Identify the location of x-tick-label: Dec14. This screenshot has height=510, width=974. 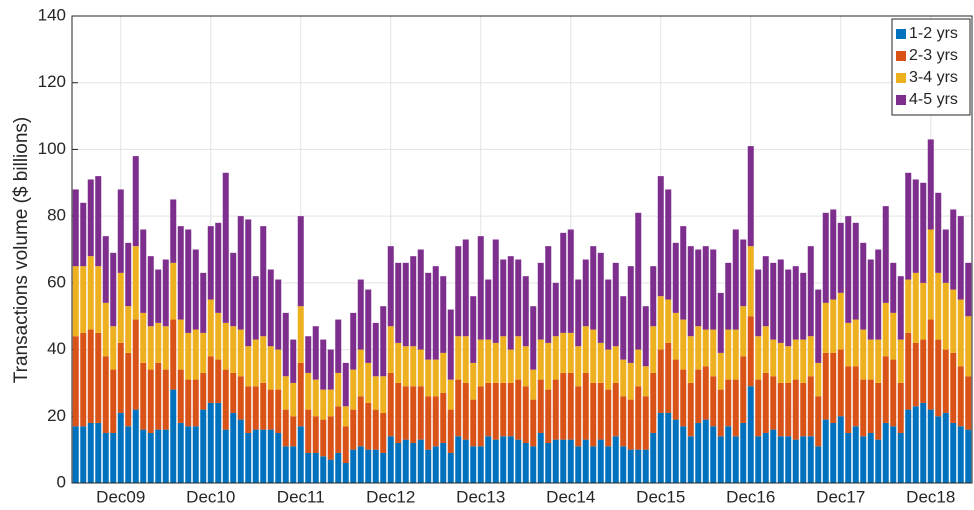
(570, 496).